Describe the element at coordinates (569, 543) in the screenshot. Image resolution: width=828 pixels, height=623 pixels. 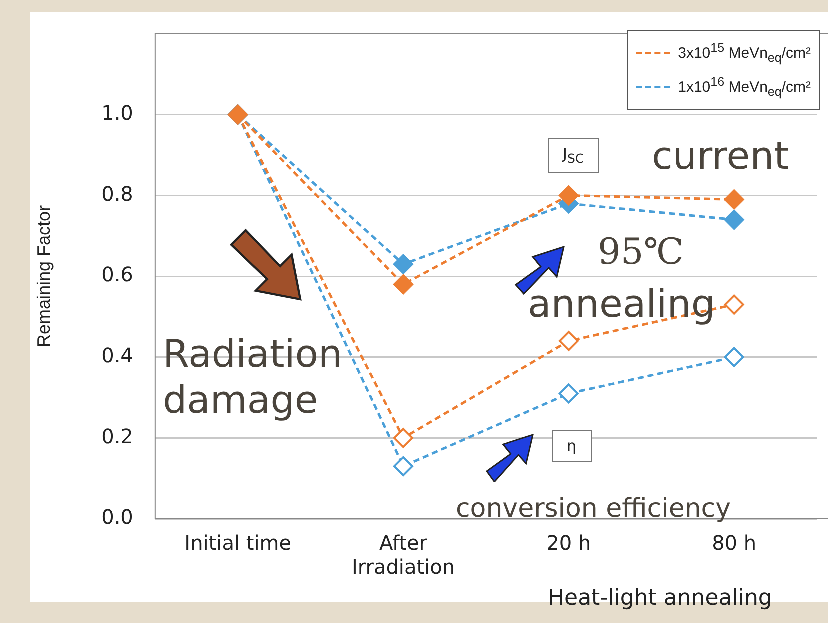
I see `x-tick-label: 20 h` at that location.